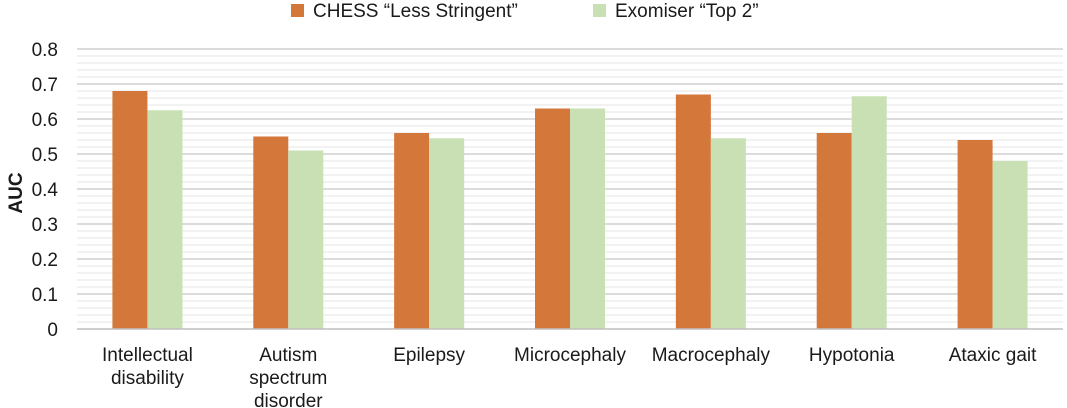 The image size is (1067, 408). I want to click on y-tick-label: 0.3, so click(45, 225).